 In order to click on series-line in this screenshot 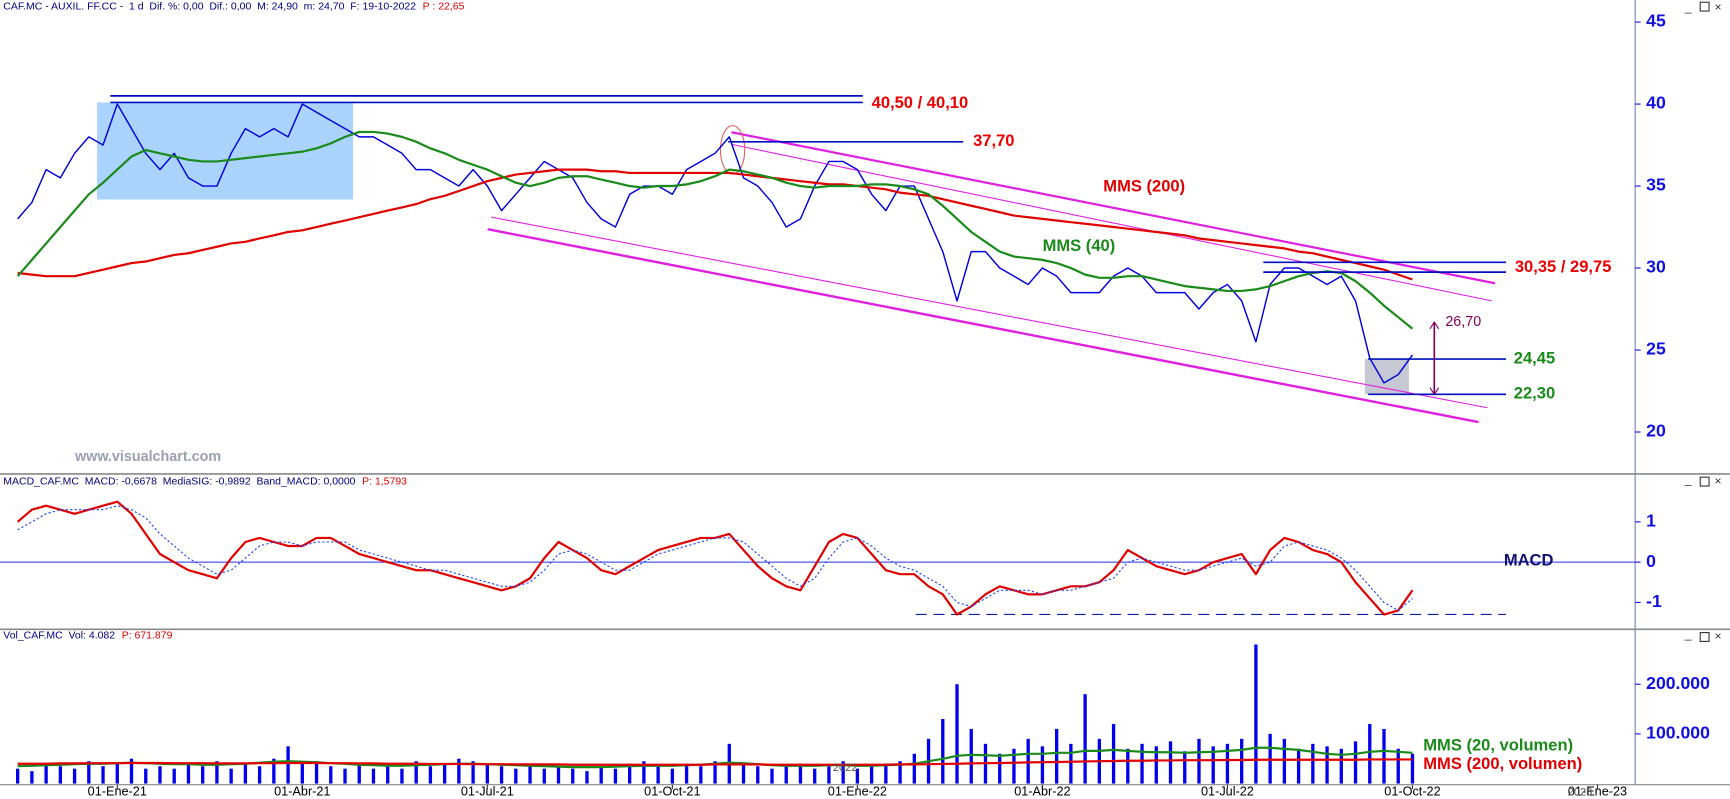, I will do `click(715, 762)`.